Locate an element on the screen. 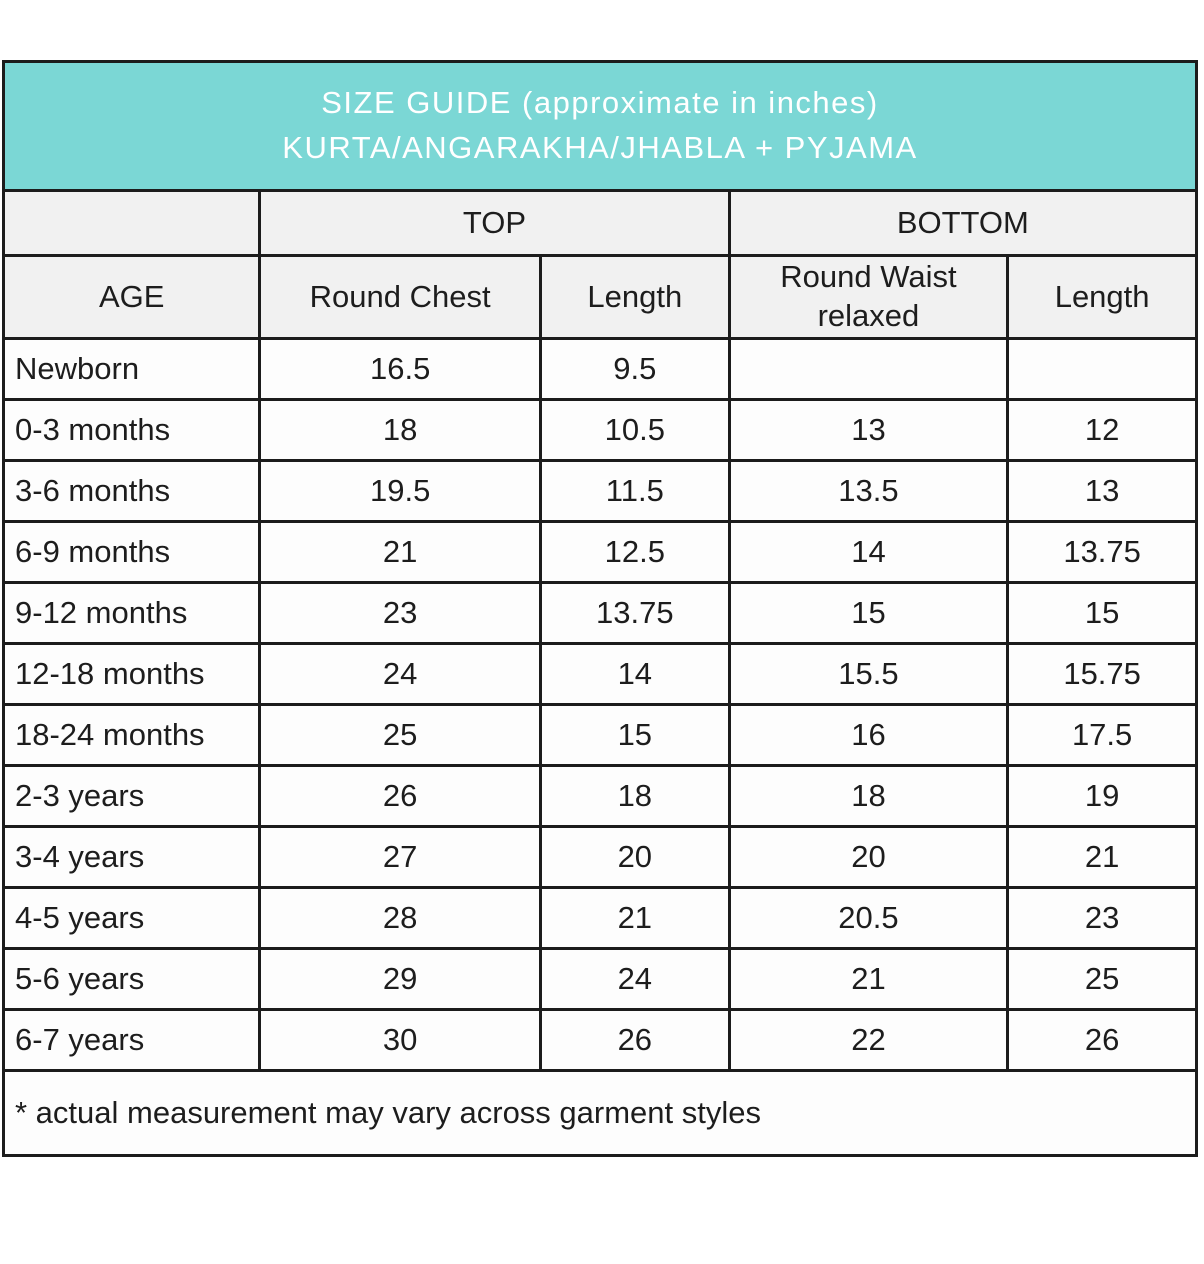 Image resolution: width=1204 pixels, height=1264 pixels. bottom-length-cell: 26 is located at coordinates (1102, 1040).